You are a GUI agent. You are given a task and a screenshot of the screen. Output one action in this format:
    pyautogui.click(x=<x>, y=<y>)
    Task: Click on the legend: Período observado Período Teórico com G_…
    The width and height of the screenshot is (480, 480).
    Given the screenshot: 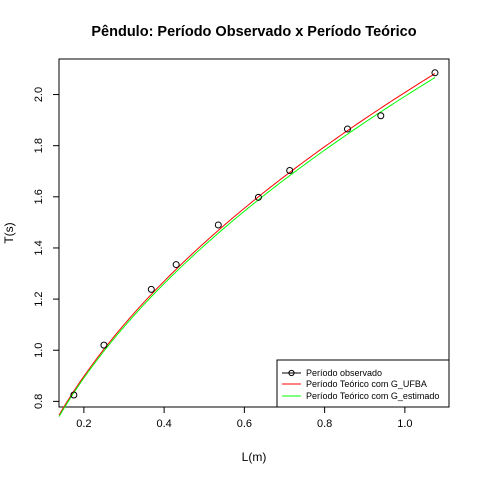 What is the action you would take?
    pyautogui.click(x=363, y=383)
    